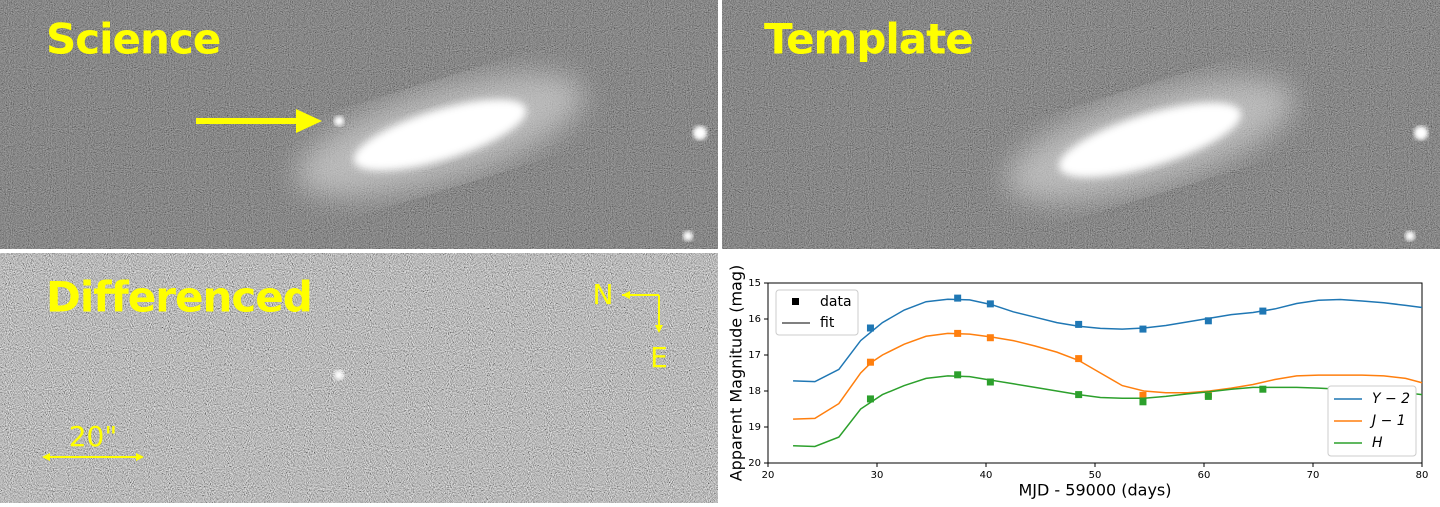  What do you see at coordinates (1095, 475) in the screenshot?
I see `x-tick-label: 50` at bounding box center [1095, 475].